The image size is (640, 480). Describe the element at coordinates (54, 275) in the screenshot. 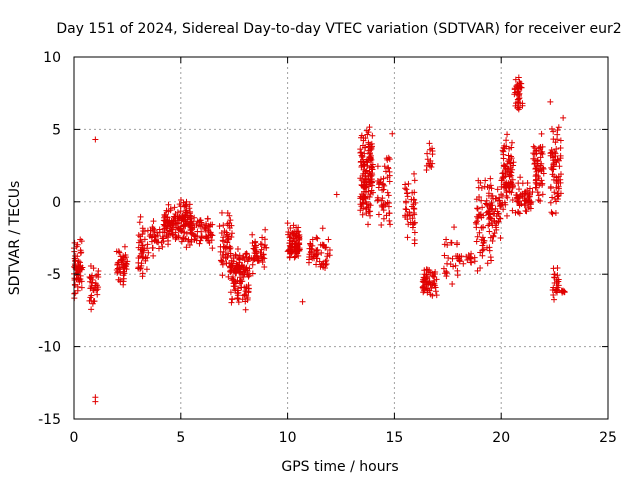

I see `y-tick-label: -5` at that location.